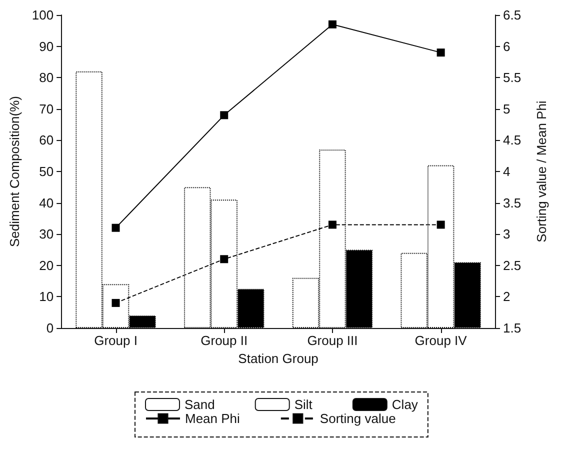 This screenshot has width=577, height=450. Describe the element at coordinates (46, 108) in the screenshot. I see `y-tick-label: 70` at that location.